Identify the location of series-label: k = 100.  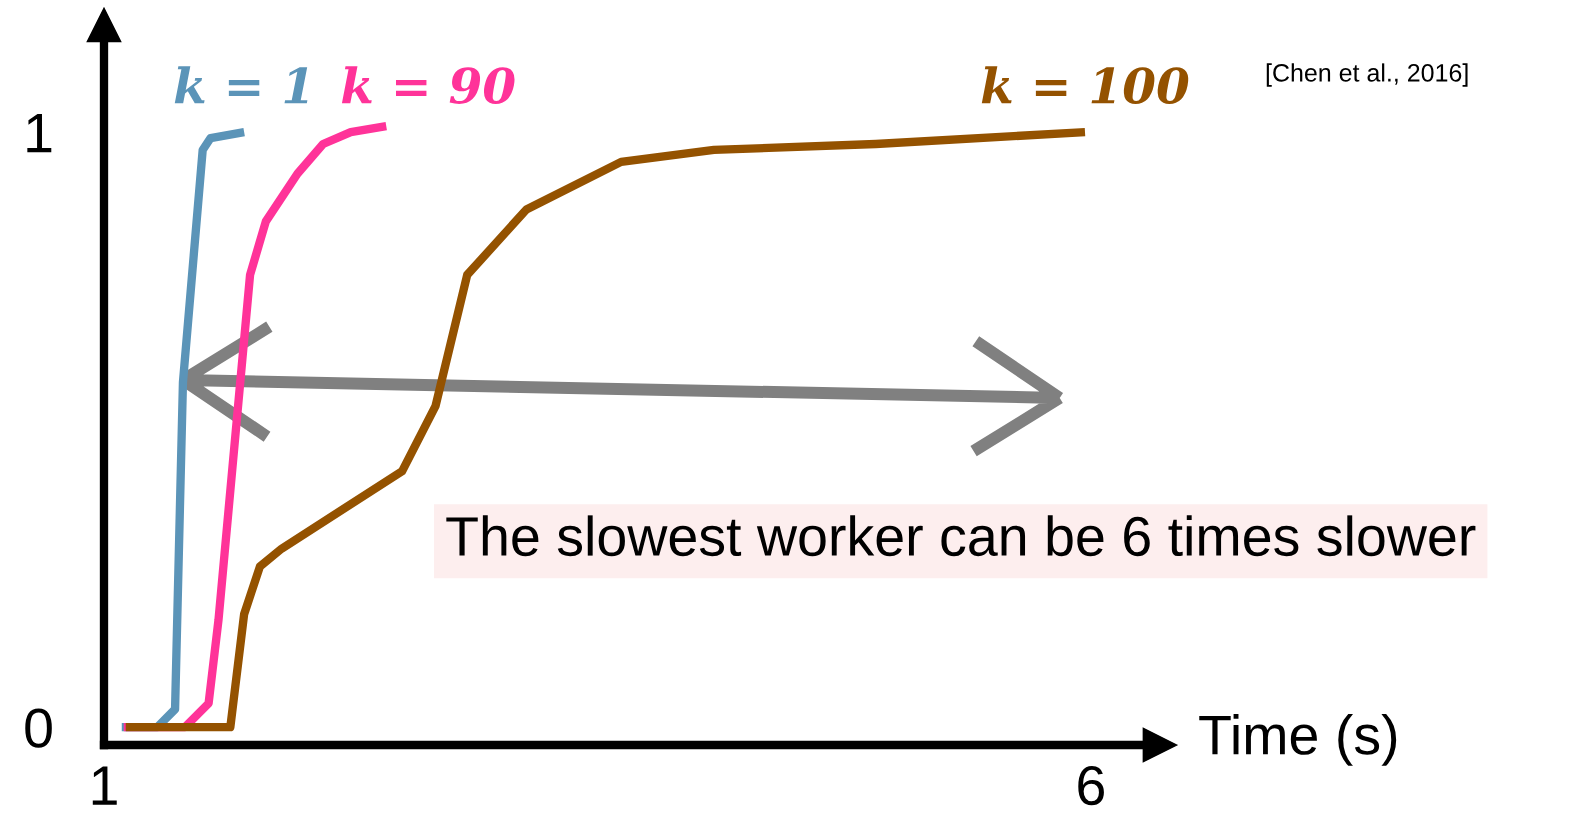
(1085, 85).